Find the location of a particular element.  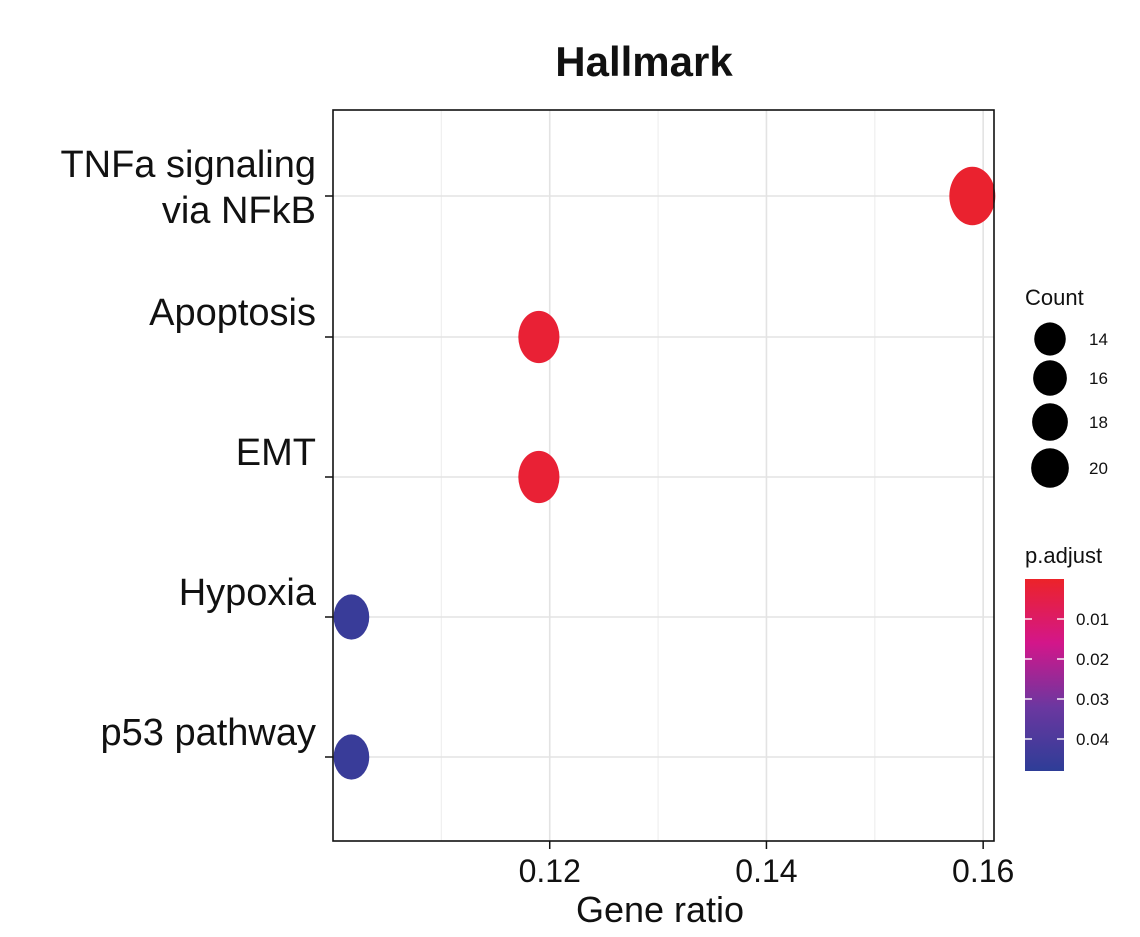

x-tick-label: 0.14 is located at coordinates (766, 871).